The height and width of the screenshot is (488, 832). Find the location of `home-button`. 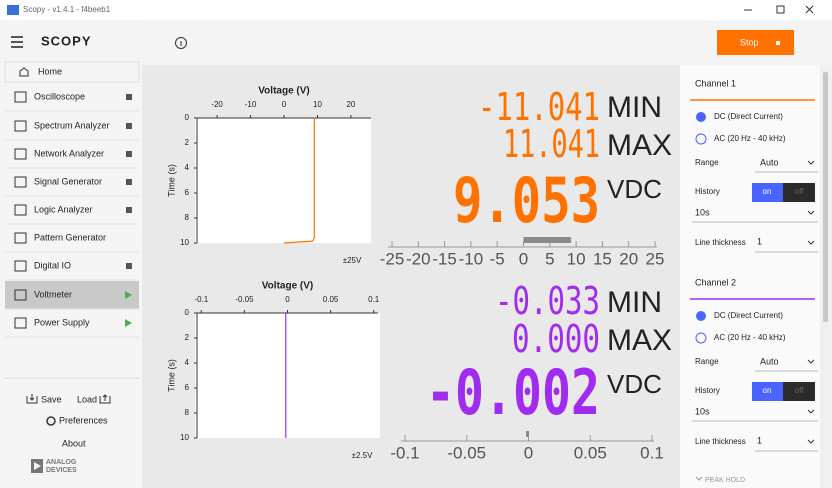

home-button is located at coordinates (72, 72).